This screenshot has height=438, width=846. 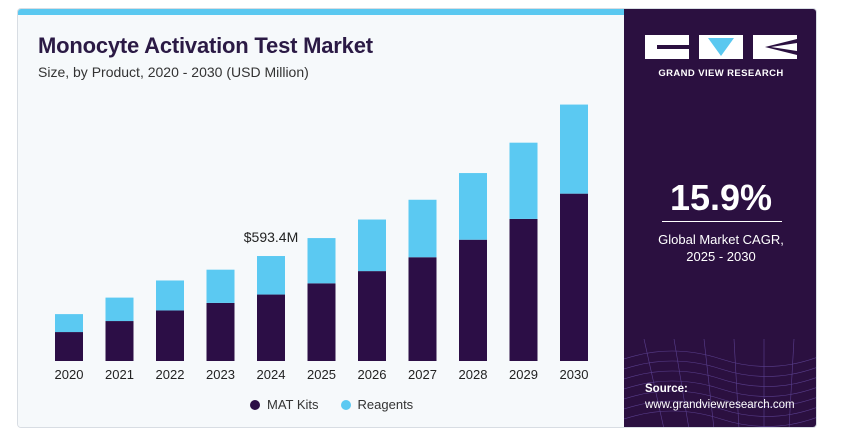 I want to click on bar-reagents-2028, so click(x=473, y=206).